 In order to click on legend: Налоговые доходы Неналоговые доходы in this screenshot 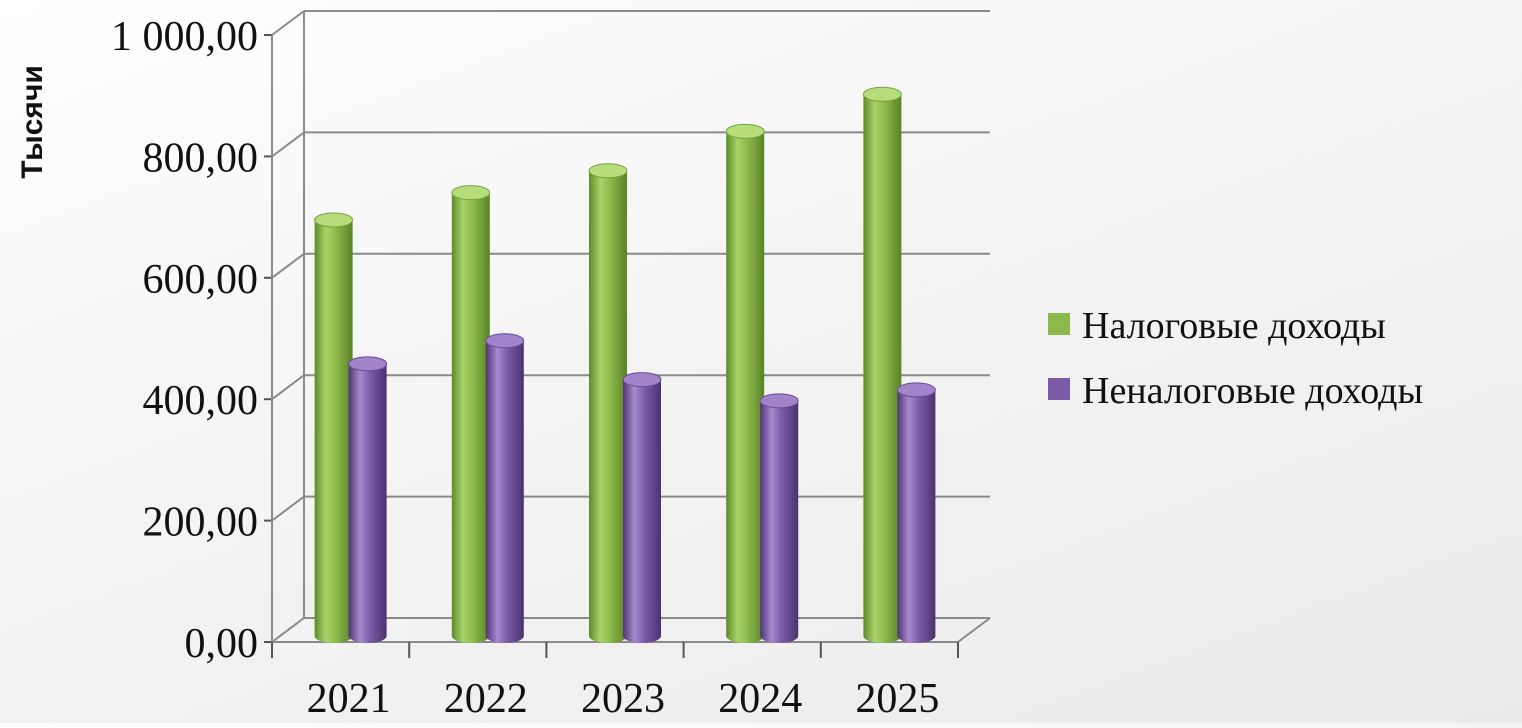, I will do `click(1235, 358)`.